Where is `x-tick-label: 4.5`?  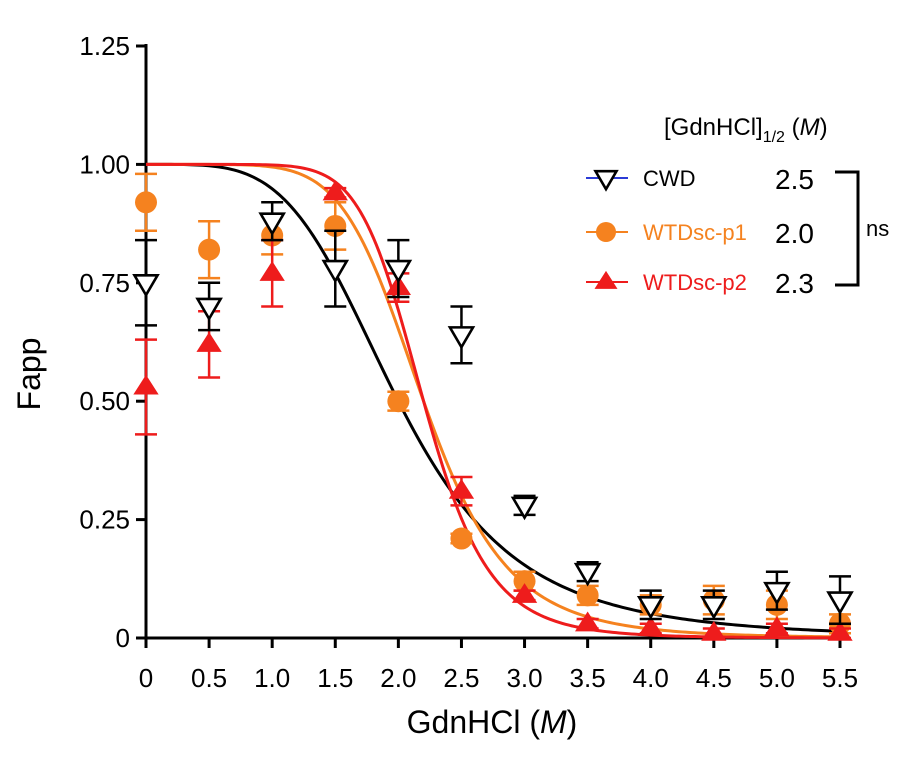
x-tick-label: 4.5 is located at coordinates (714, 678).